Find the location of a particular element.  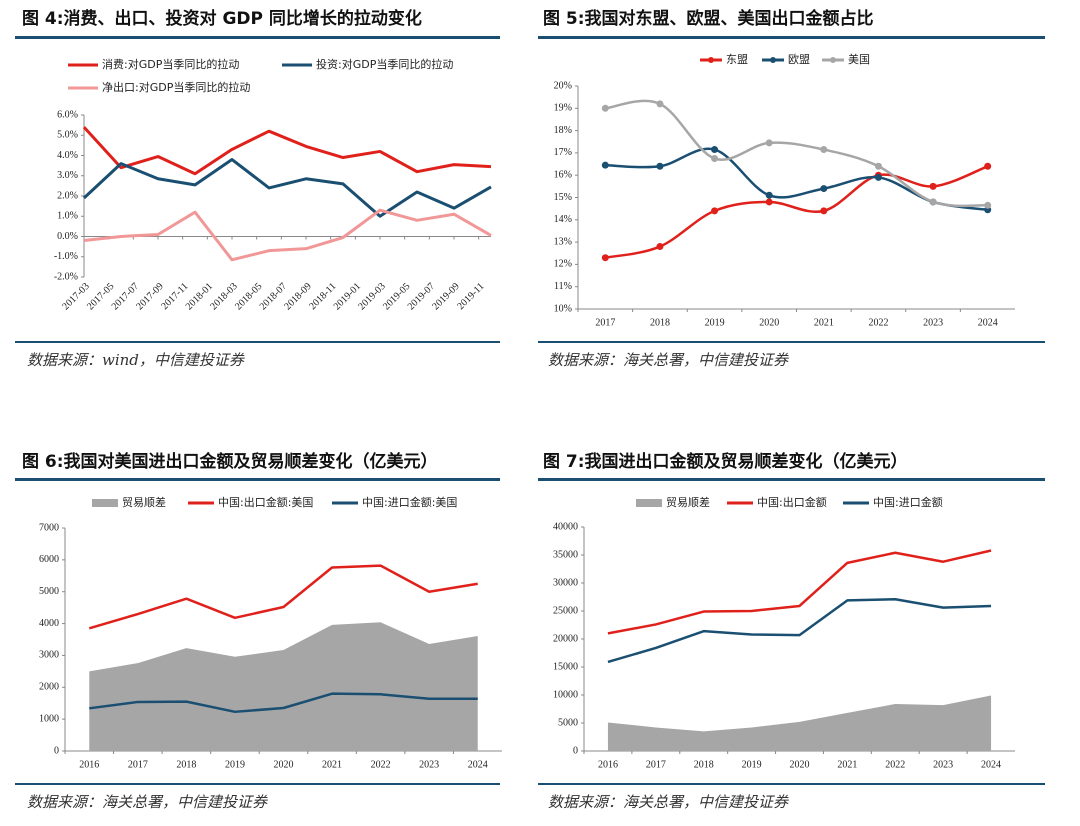

legend-label: 中国:进口金额:美国 is located at coordinates (409, 502).